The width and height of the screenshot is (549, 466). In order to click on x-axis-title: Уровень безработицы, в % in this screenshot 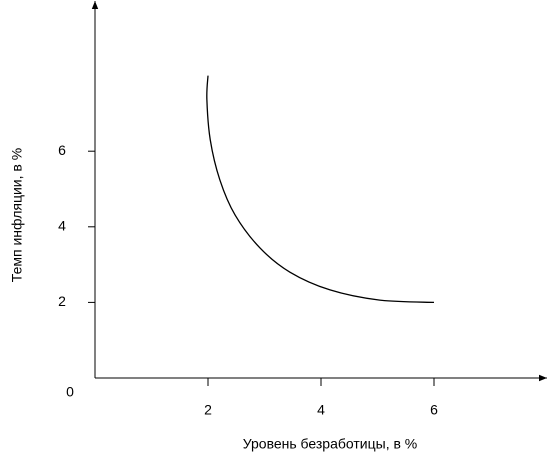, I will do `click(330, 444)`.